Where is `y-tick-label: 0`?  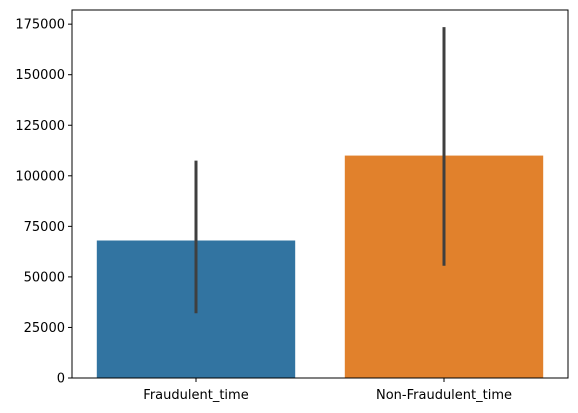
y-tick-label: 0 is located at coordinates (61, 379).